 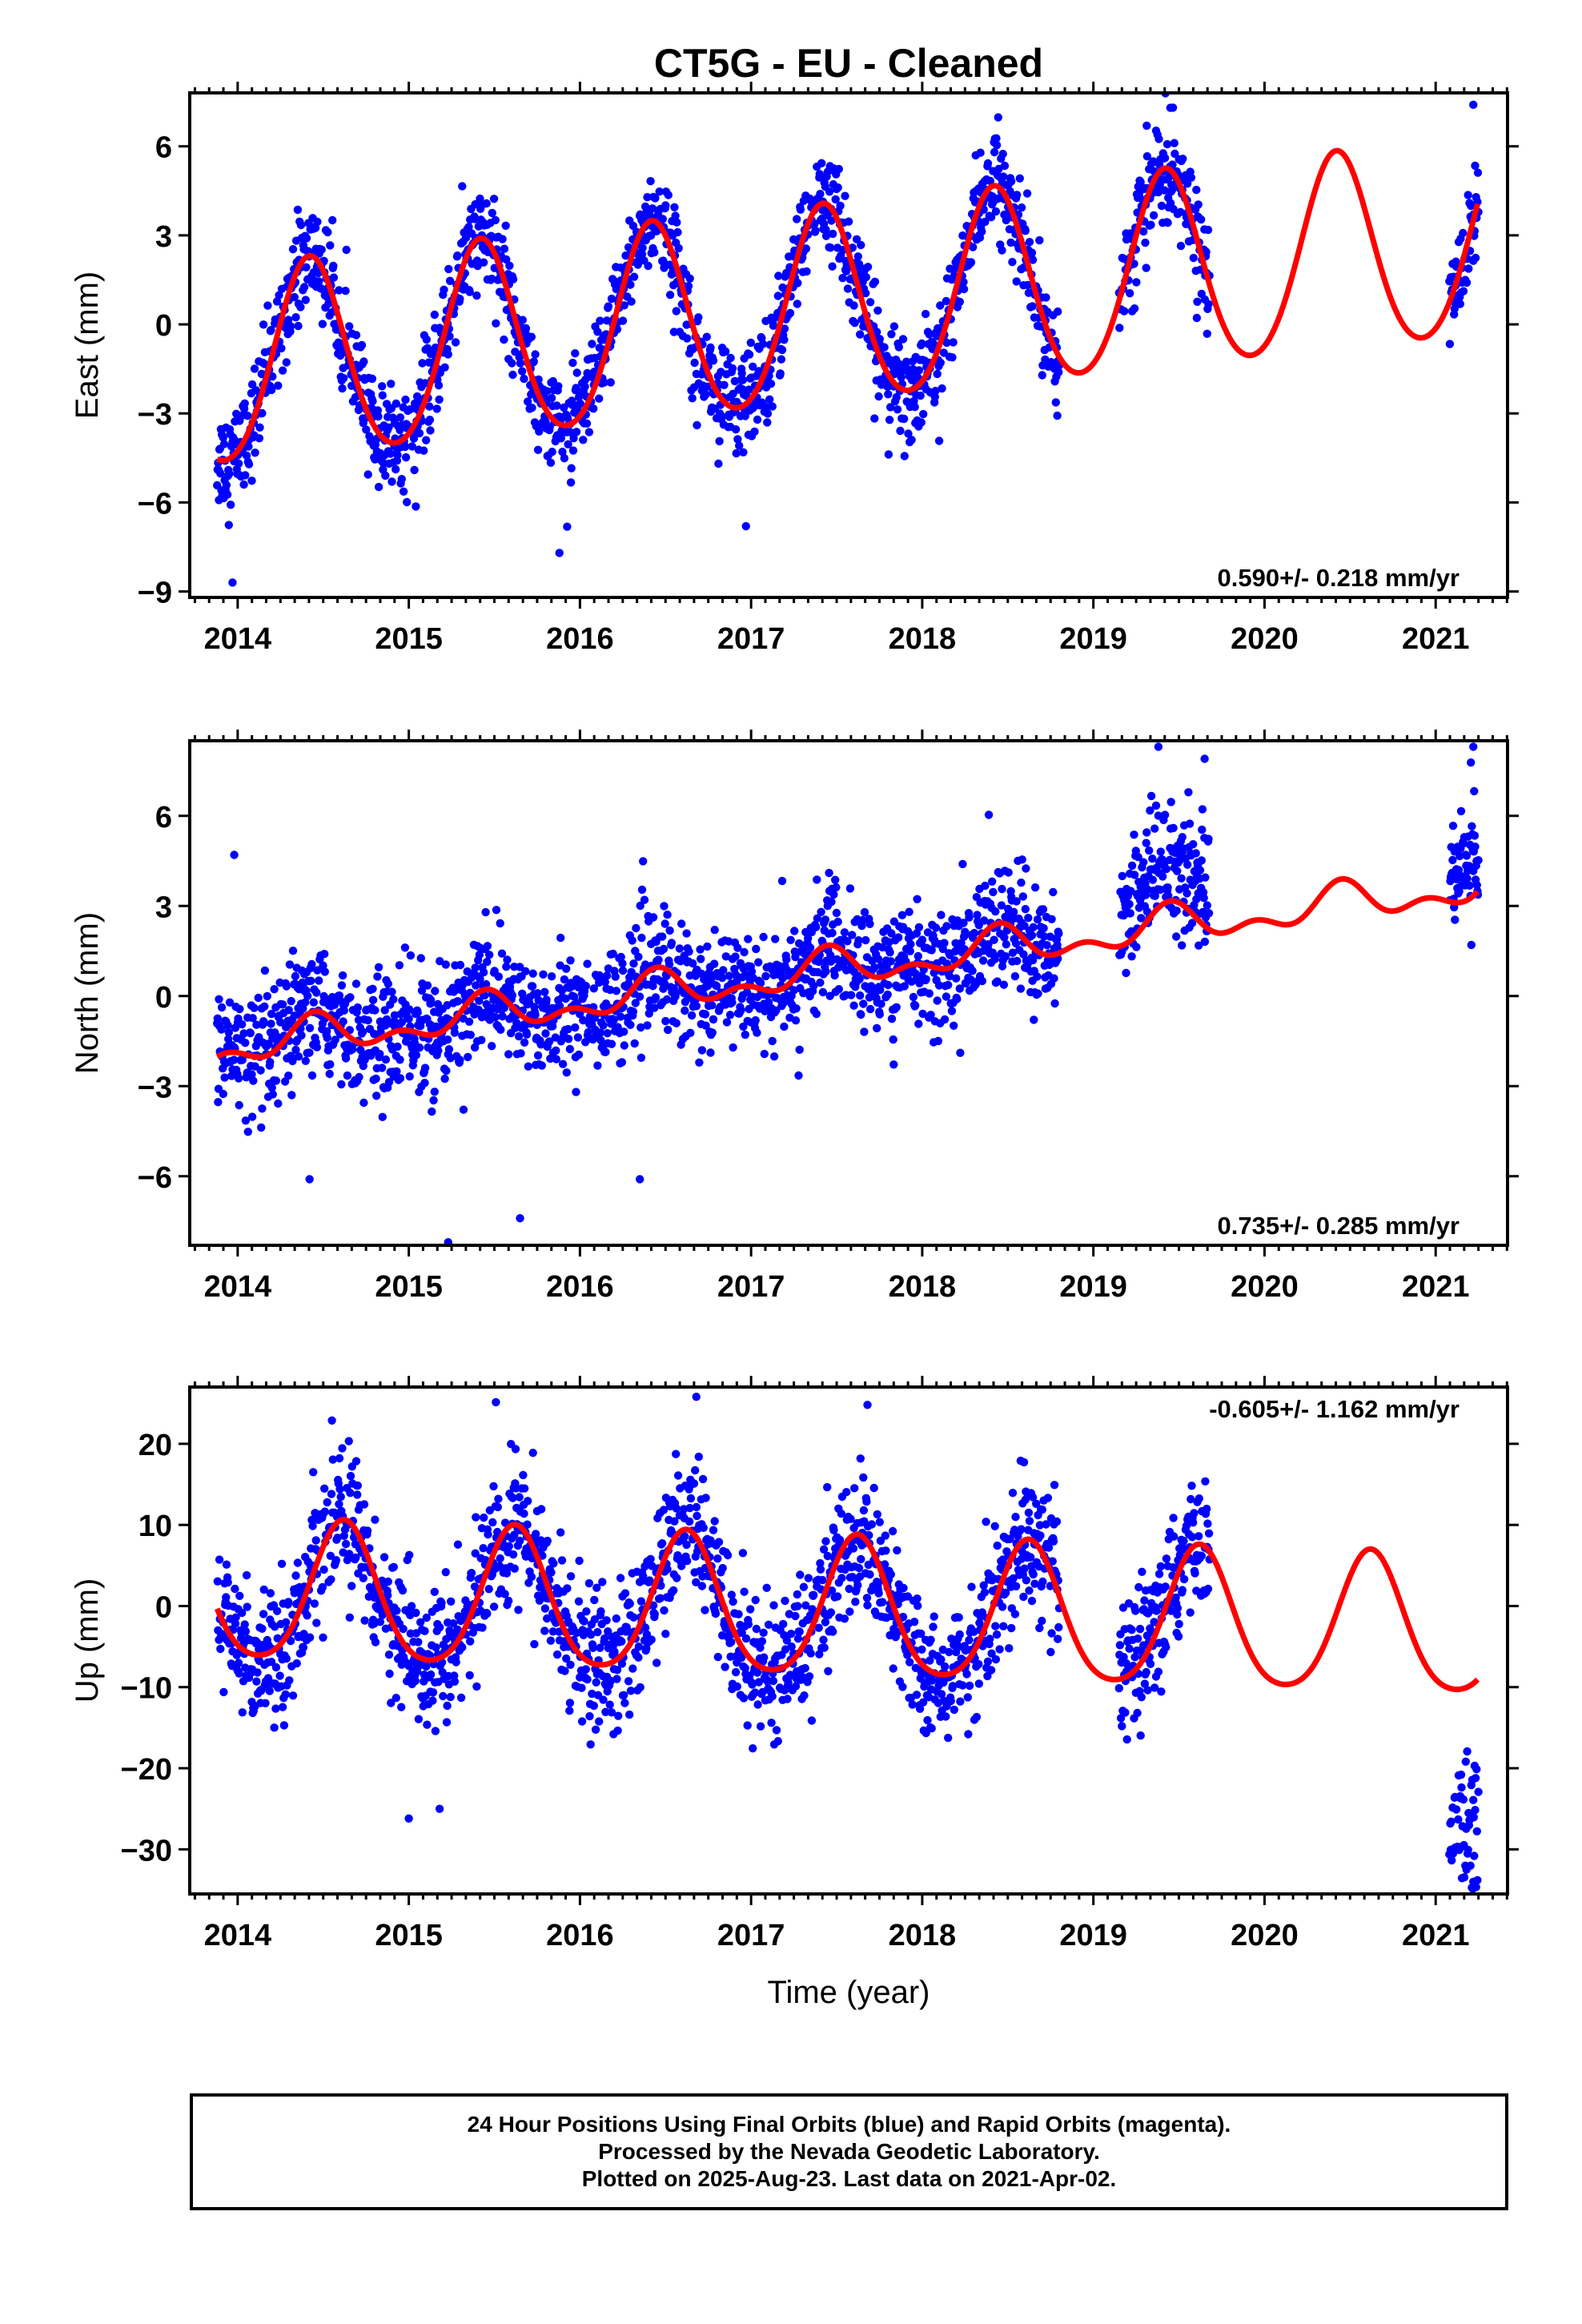 I want to click on y-tick-label: 0, so click(x=164, y=998).